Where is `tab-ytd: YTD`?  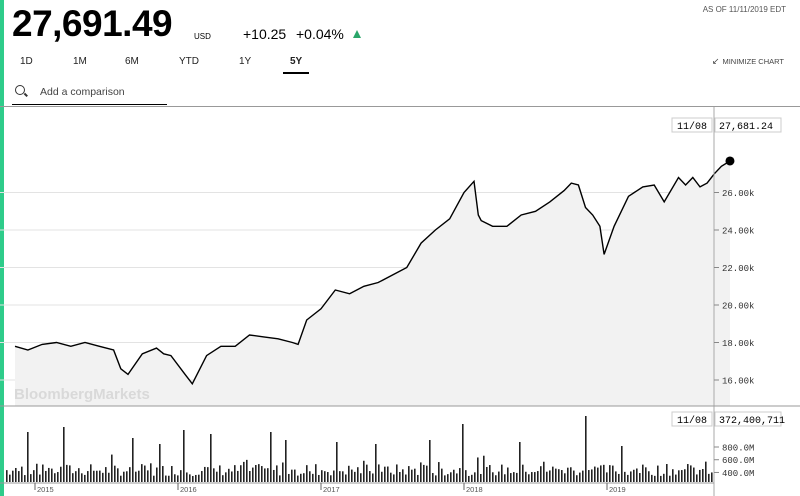 tab-ytd: YTD is located at coordinates (189, 61).